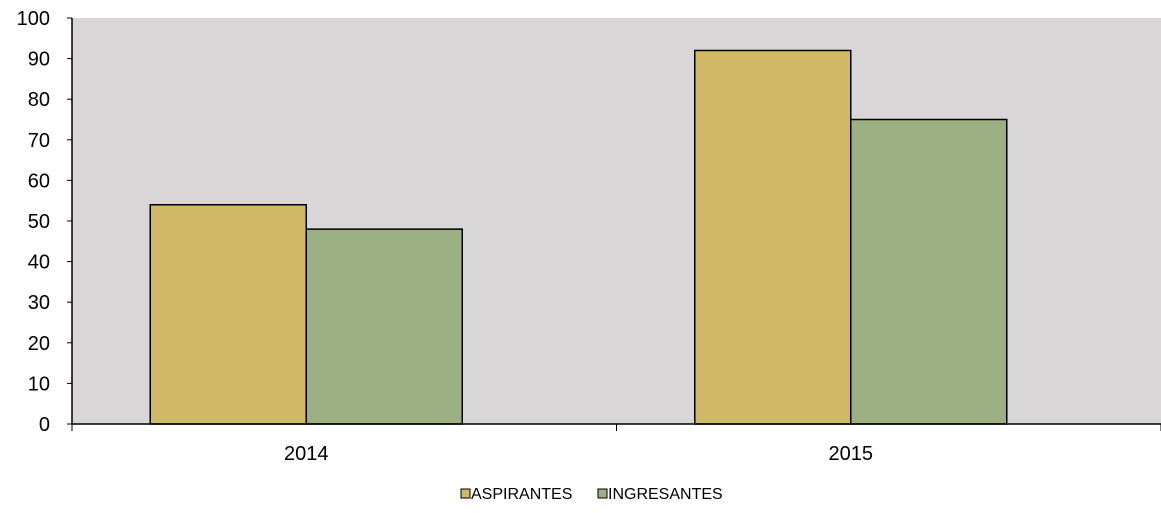 This screenshot has width=1161, height=513. I want to click on y-tick-label: 90, so click(39, 60).